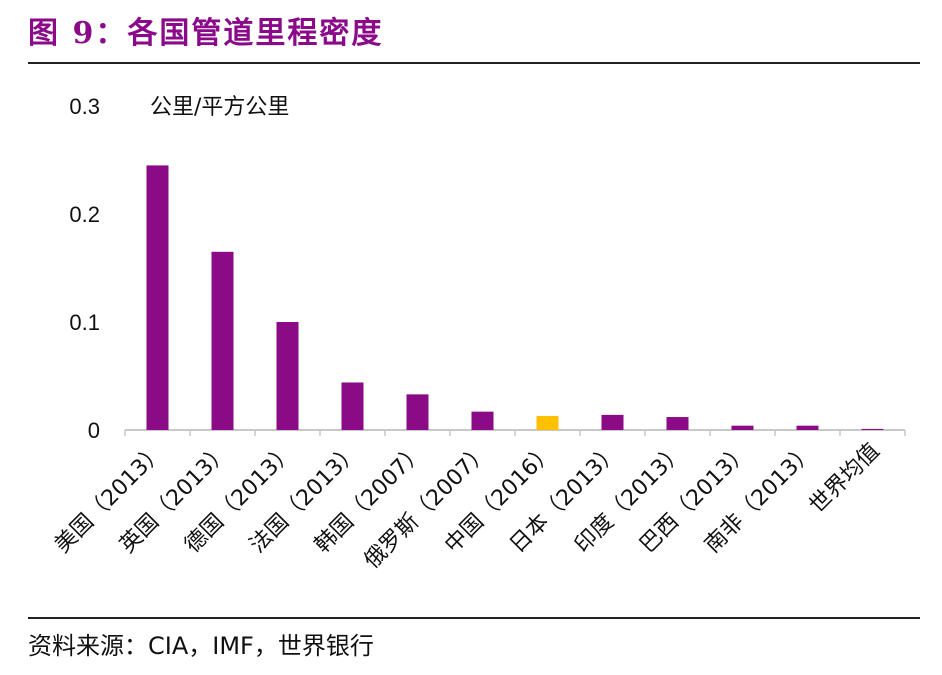  What do you see at coordinates (94, 430) in the screenshot?
I see `y-tick-label: 0` at bounding box center [94, 430].